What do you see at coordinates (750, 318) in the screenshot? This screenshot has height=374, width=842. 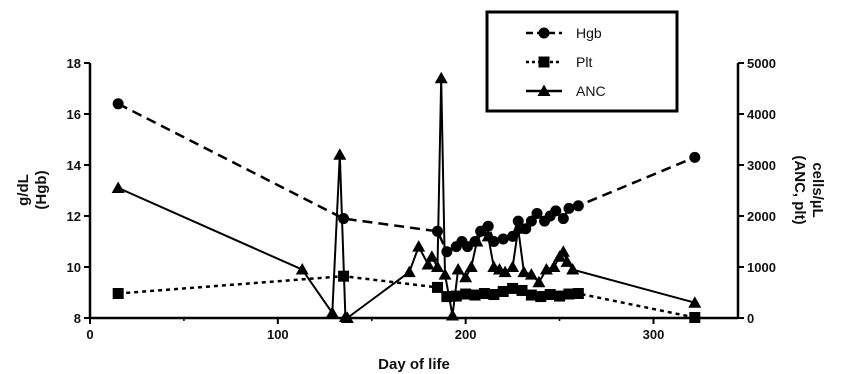 I see `right-tick-label: 0` at bounding box center [750, 318].